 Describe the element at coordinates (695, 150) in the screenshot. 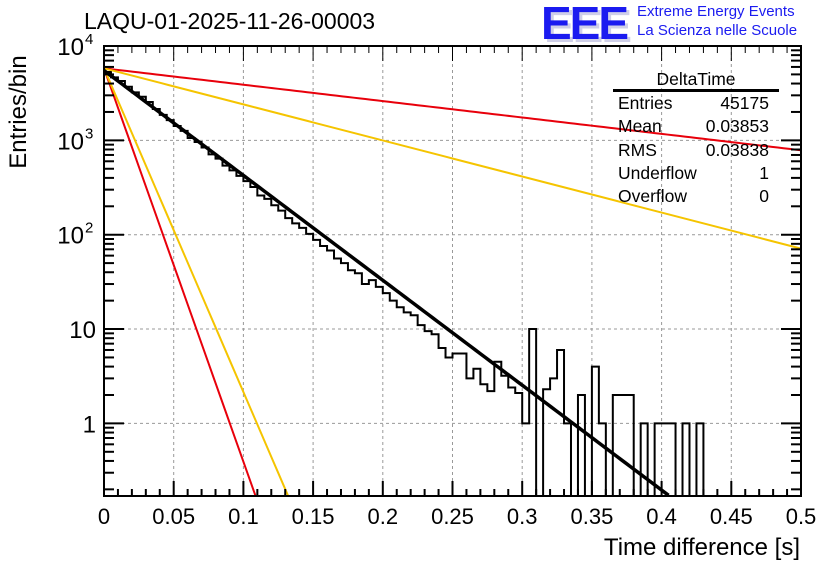

I see `stats-row-rms: RMS 0.03838` at that location.